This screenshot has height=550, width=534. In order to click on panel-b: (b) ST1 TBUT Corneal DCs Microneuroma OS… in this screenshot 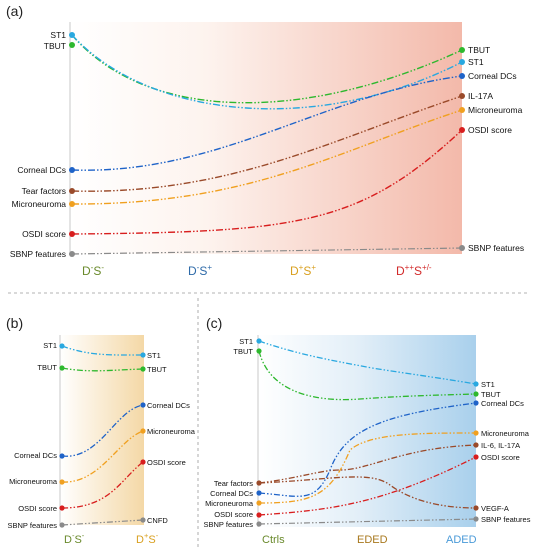, I will do `click(101, 430)`.